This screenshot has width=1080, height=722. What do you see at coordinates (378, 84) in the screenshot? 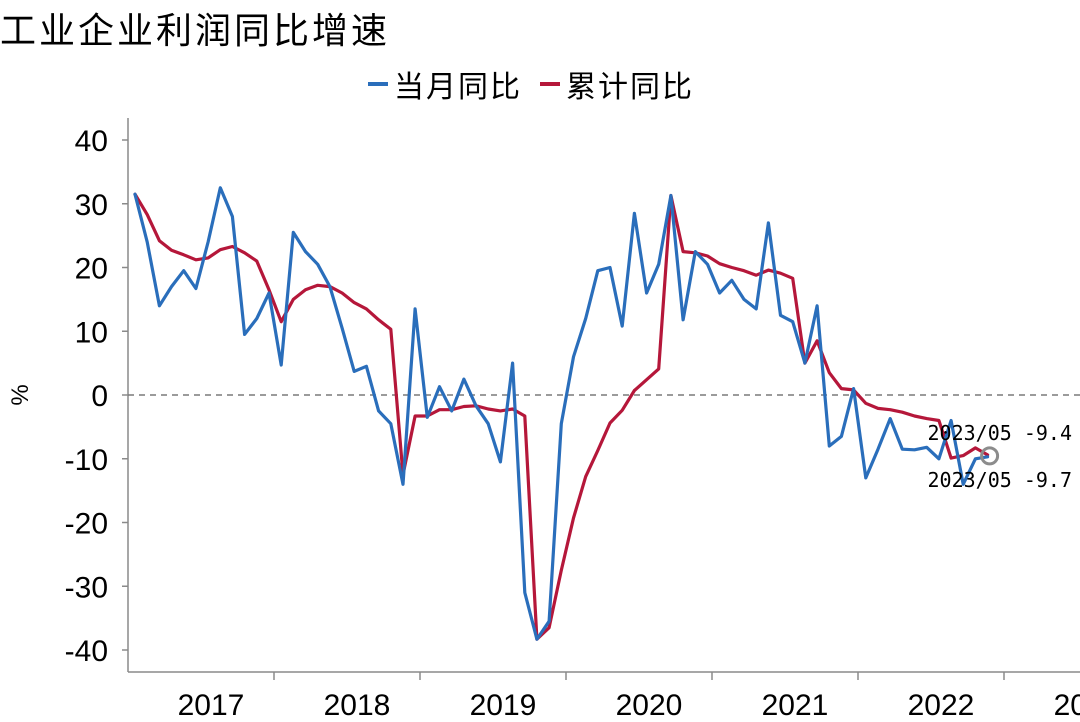
I see `legend-swatch-monthly` at bounding box center [378, 84].